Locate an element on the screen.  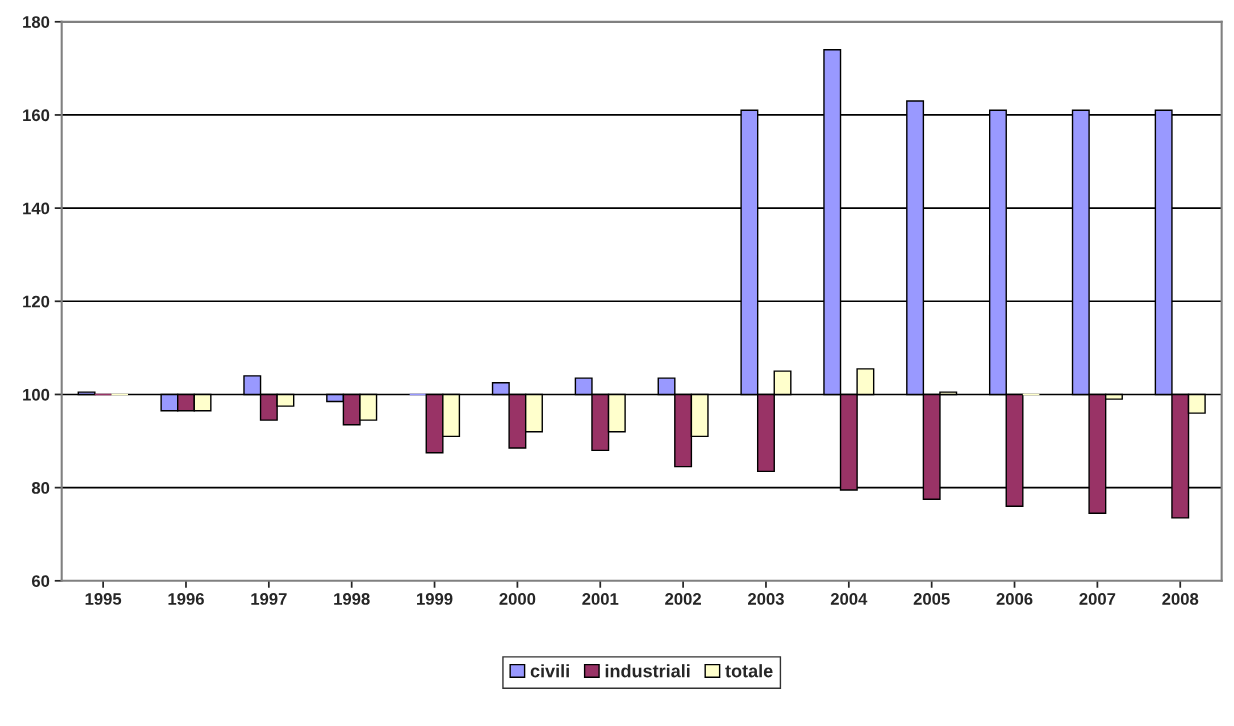
legend-label: civili is located at coordinates (549, 671).